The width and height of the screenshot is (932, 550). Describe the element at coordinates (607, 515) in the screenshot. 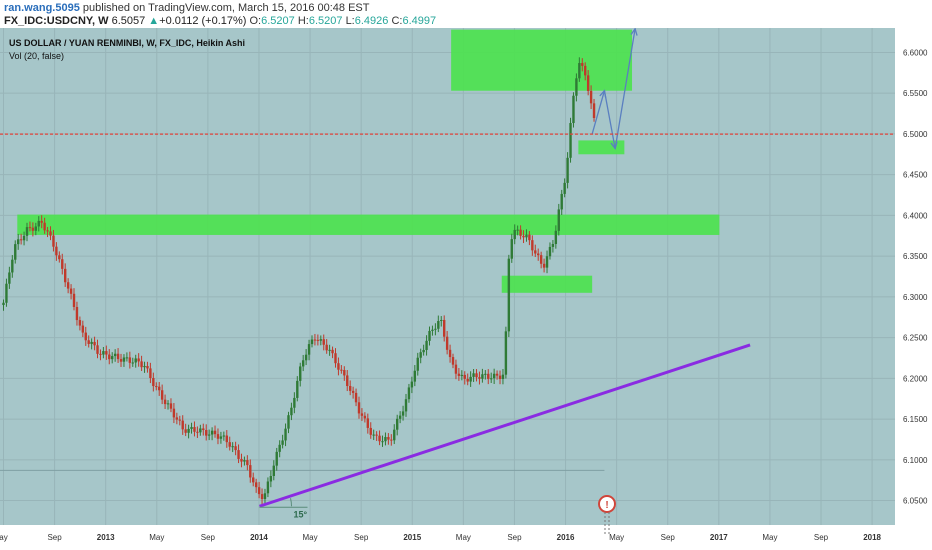

I see `event-flag: !` at that location.